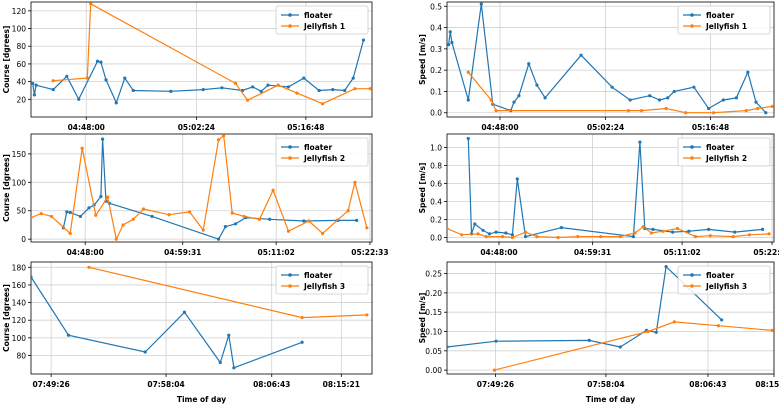 The height and width of the screenshot is (406, 779). I want to click on plot-frame, so click(201, 318).